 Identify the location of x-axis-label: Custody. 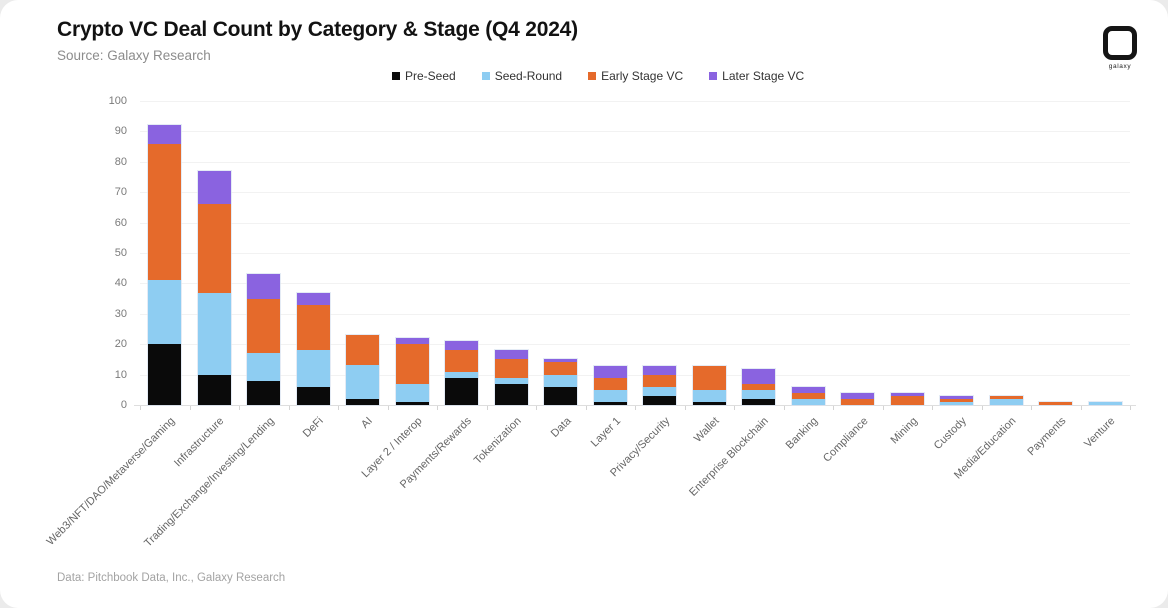
(951, 434).